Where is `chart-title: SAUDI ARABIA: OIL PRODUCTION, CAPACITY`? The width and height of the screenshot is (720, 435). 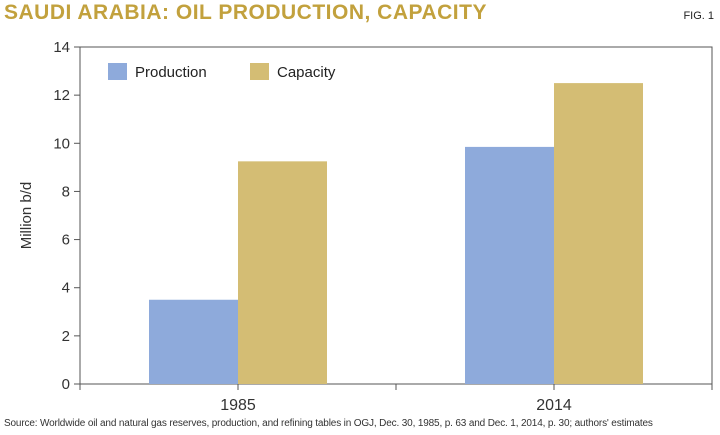 chart-title: SAUDI ARABIA: OIL PRODUCTION, CAPACITY is located at coordinates (245, 12).